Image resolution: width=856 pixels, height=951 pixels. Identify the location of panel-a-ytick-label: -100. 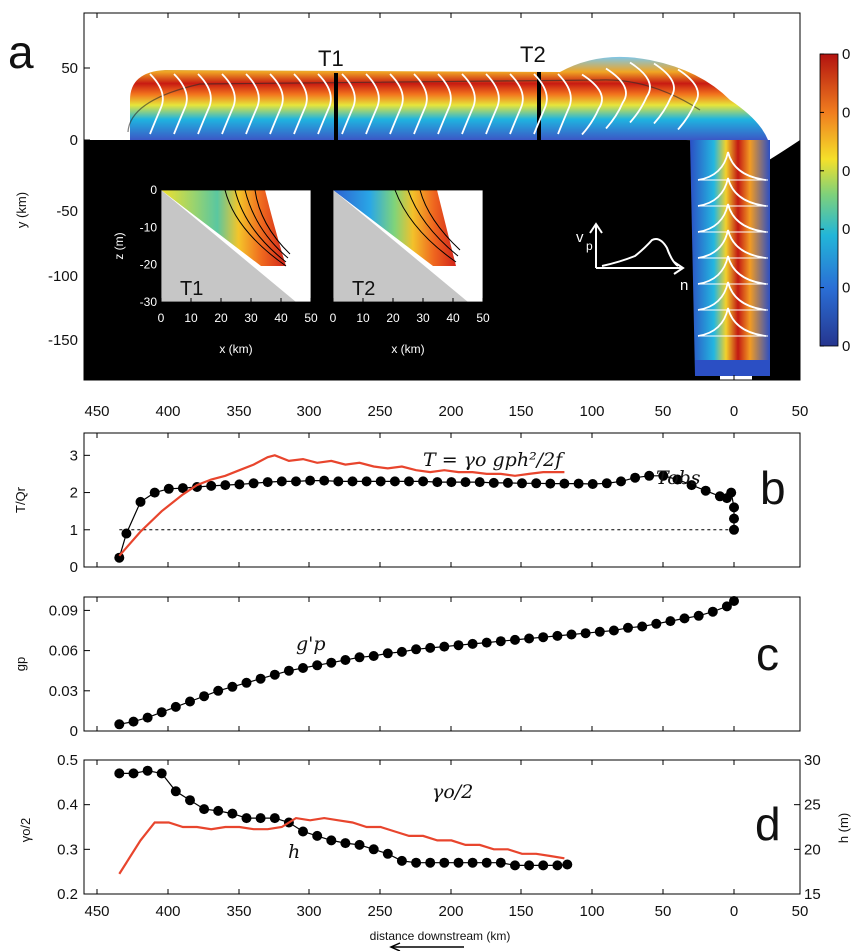
(63, 276).